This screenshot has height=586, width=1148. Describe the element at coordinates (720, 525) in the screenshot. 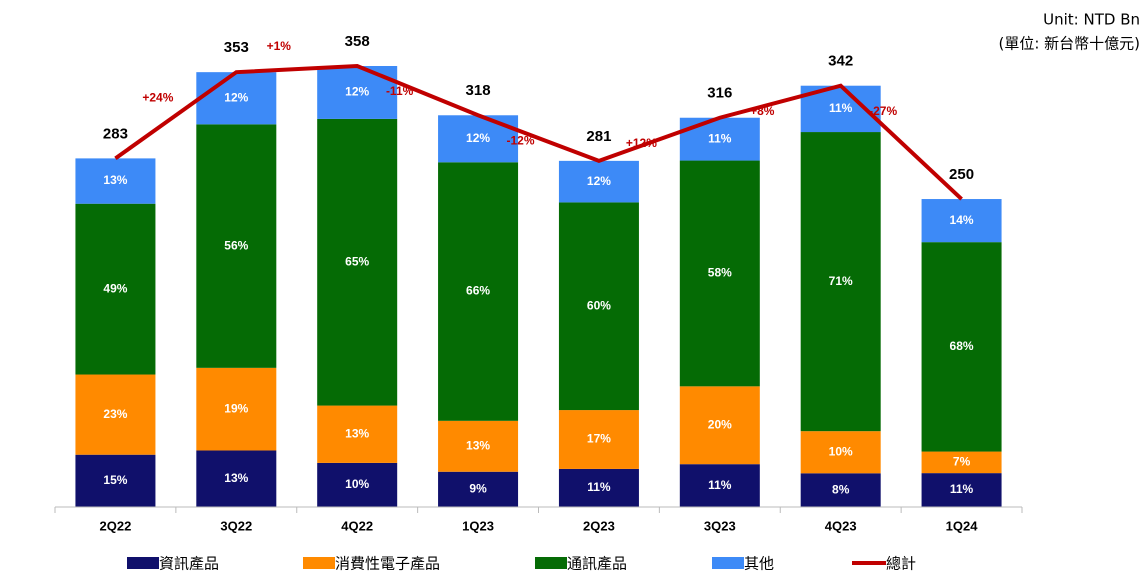

I see `x-tick-label: 3Q23` at that location.